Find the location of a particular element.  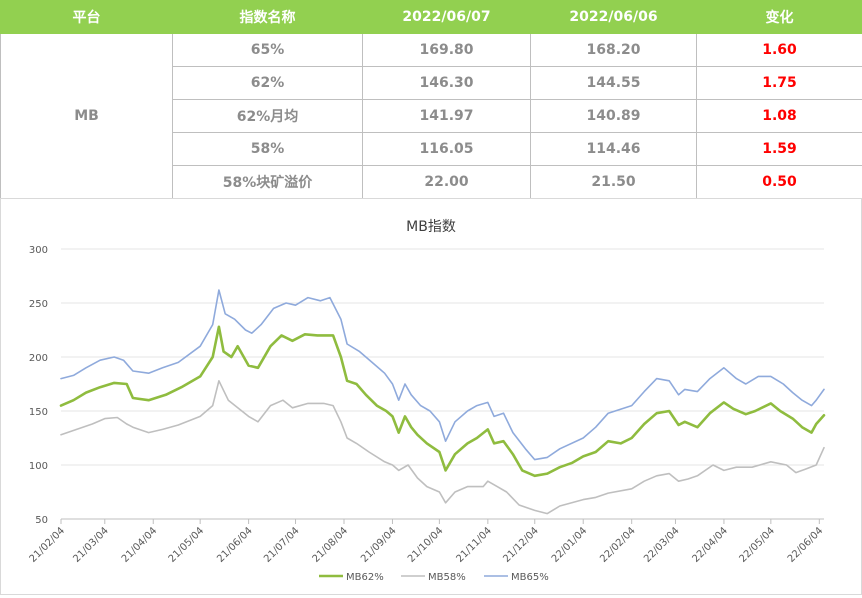

value-cell: 21.50 is located at coordinates (614, 182).